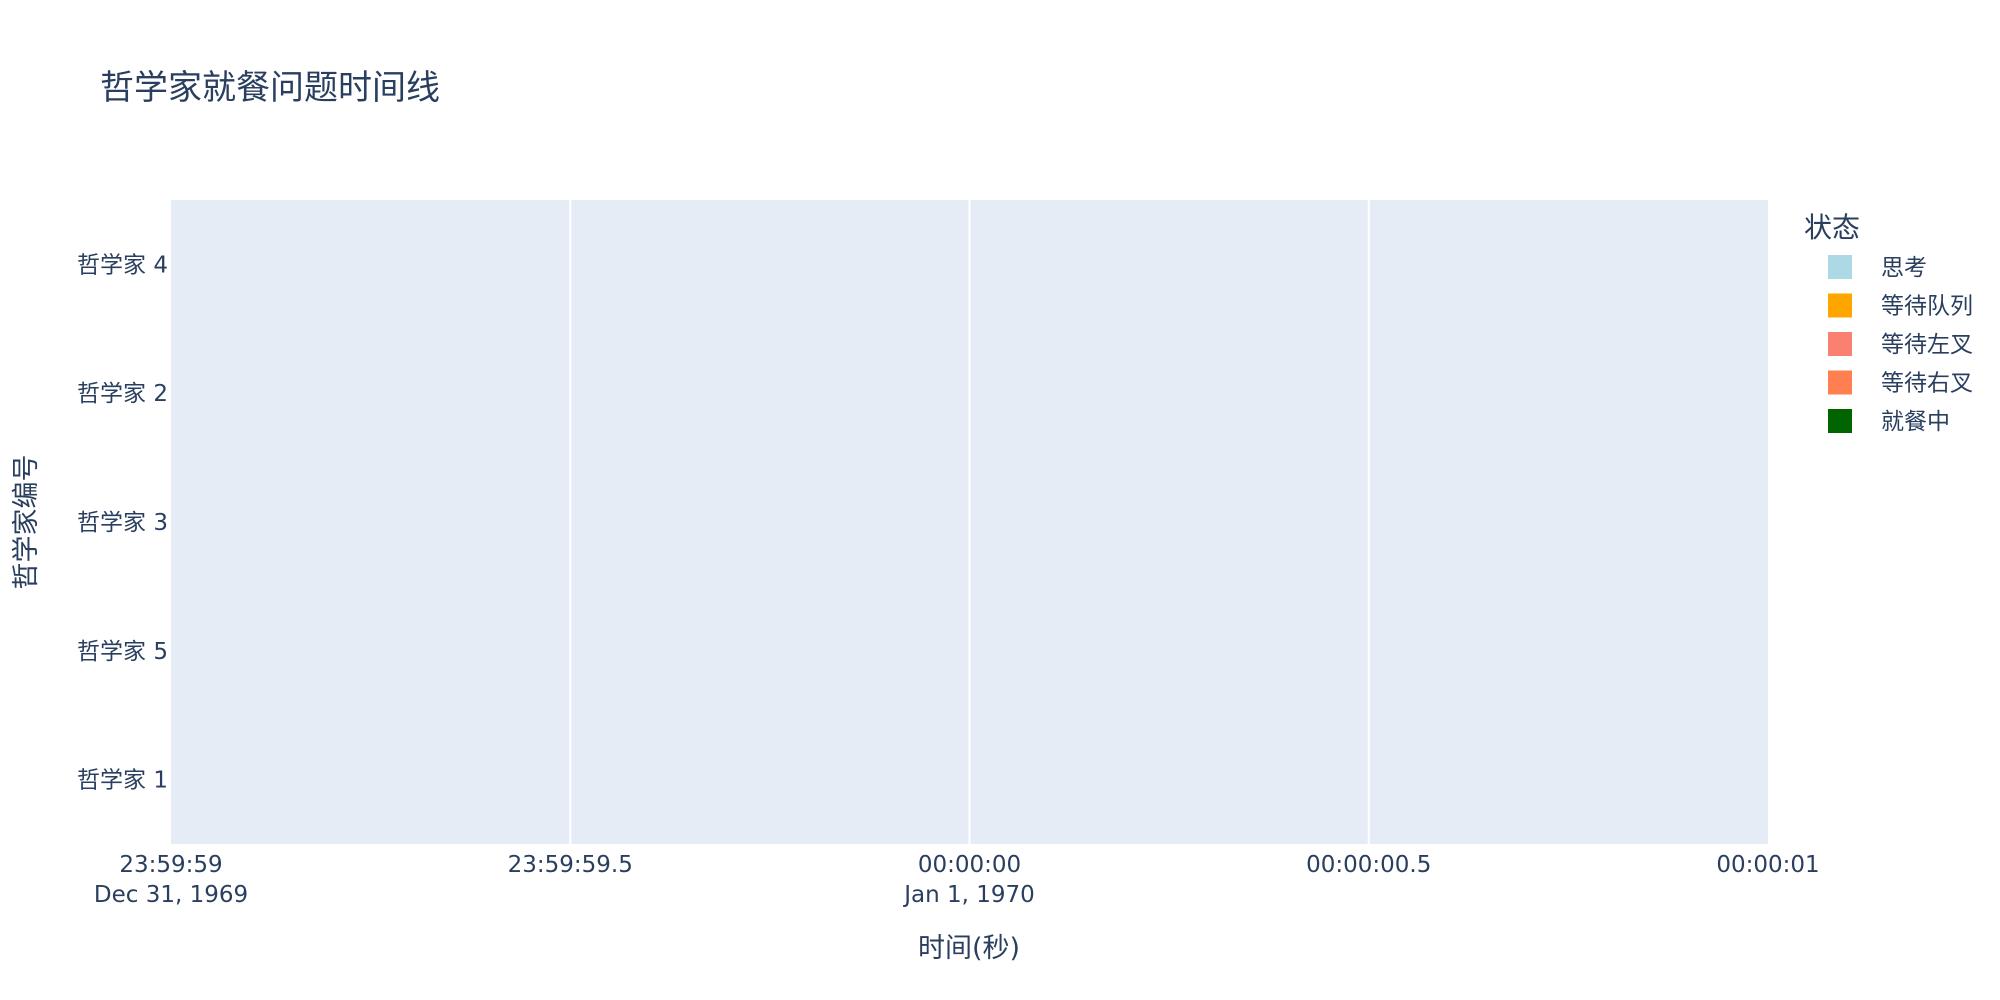 This screenshot has height=1000, width=2000. Describe the element at coordinates (270, 88) in the screenshot. I see `chart-title: 哲学家就餐问题时间线` at that location.